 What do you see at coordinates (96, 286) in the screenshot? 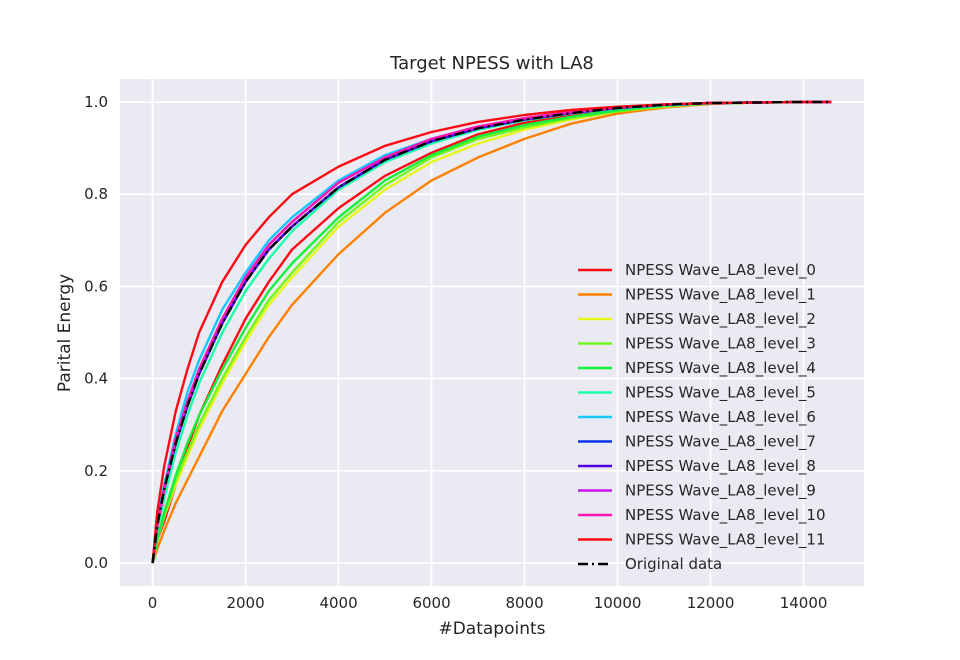
I see `y-tick-label: 0.6` at bounding box center [96, 286].